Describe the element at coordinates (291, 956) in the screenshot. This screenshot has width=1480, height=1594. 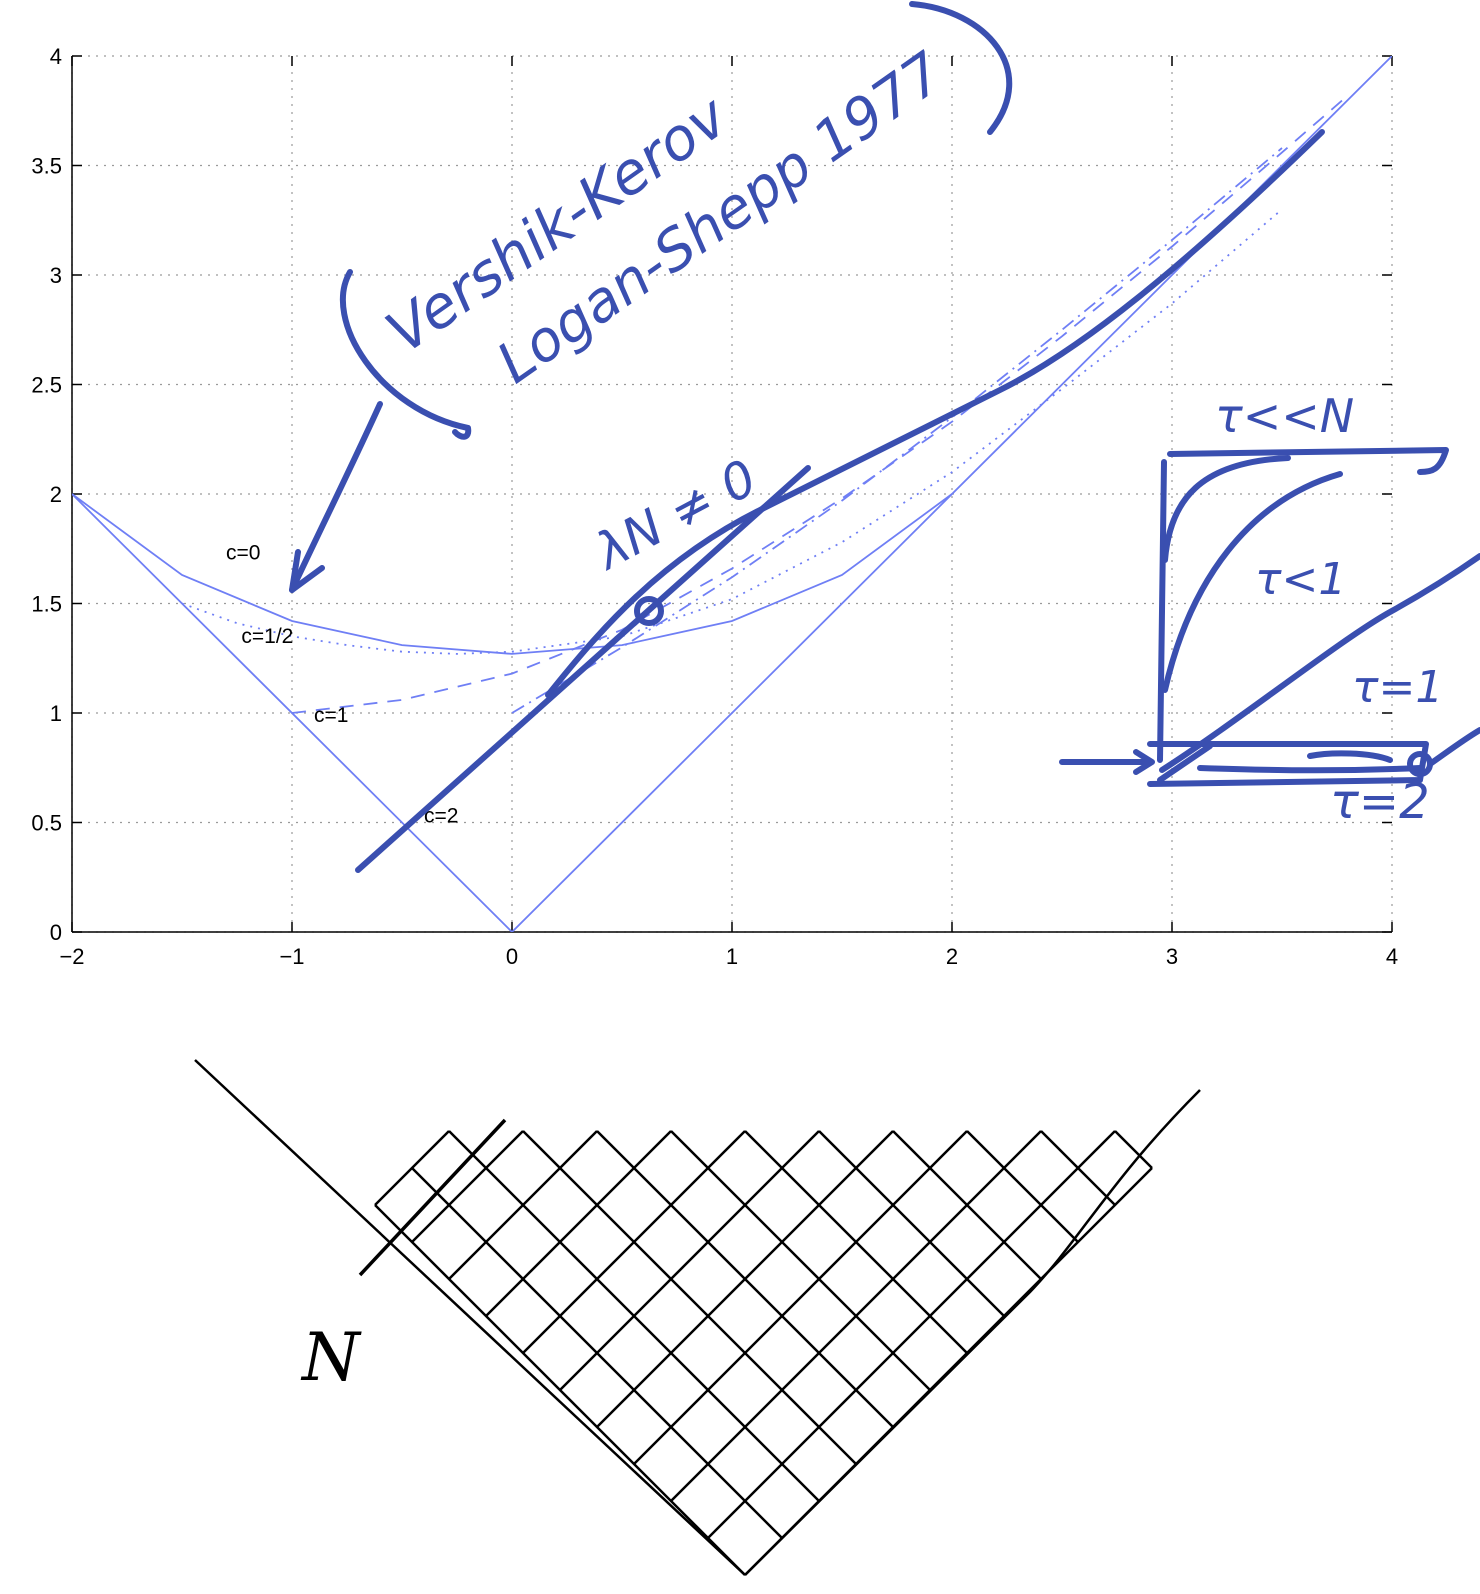
I see `x-tick-label: −1` at that location.